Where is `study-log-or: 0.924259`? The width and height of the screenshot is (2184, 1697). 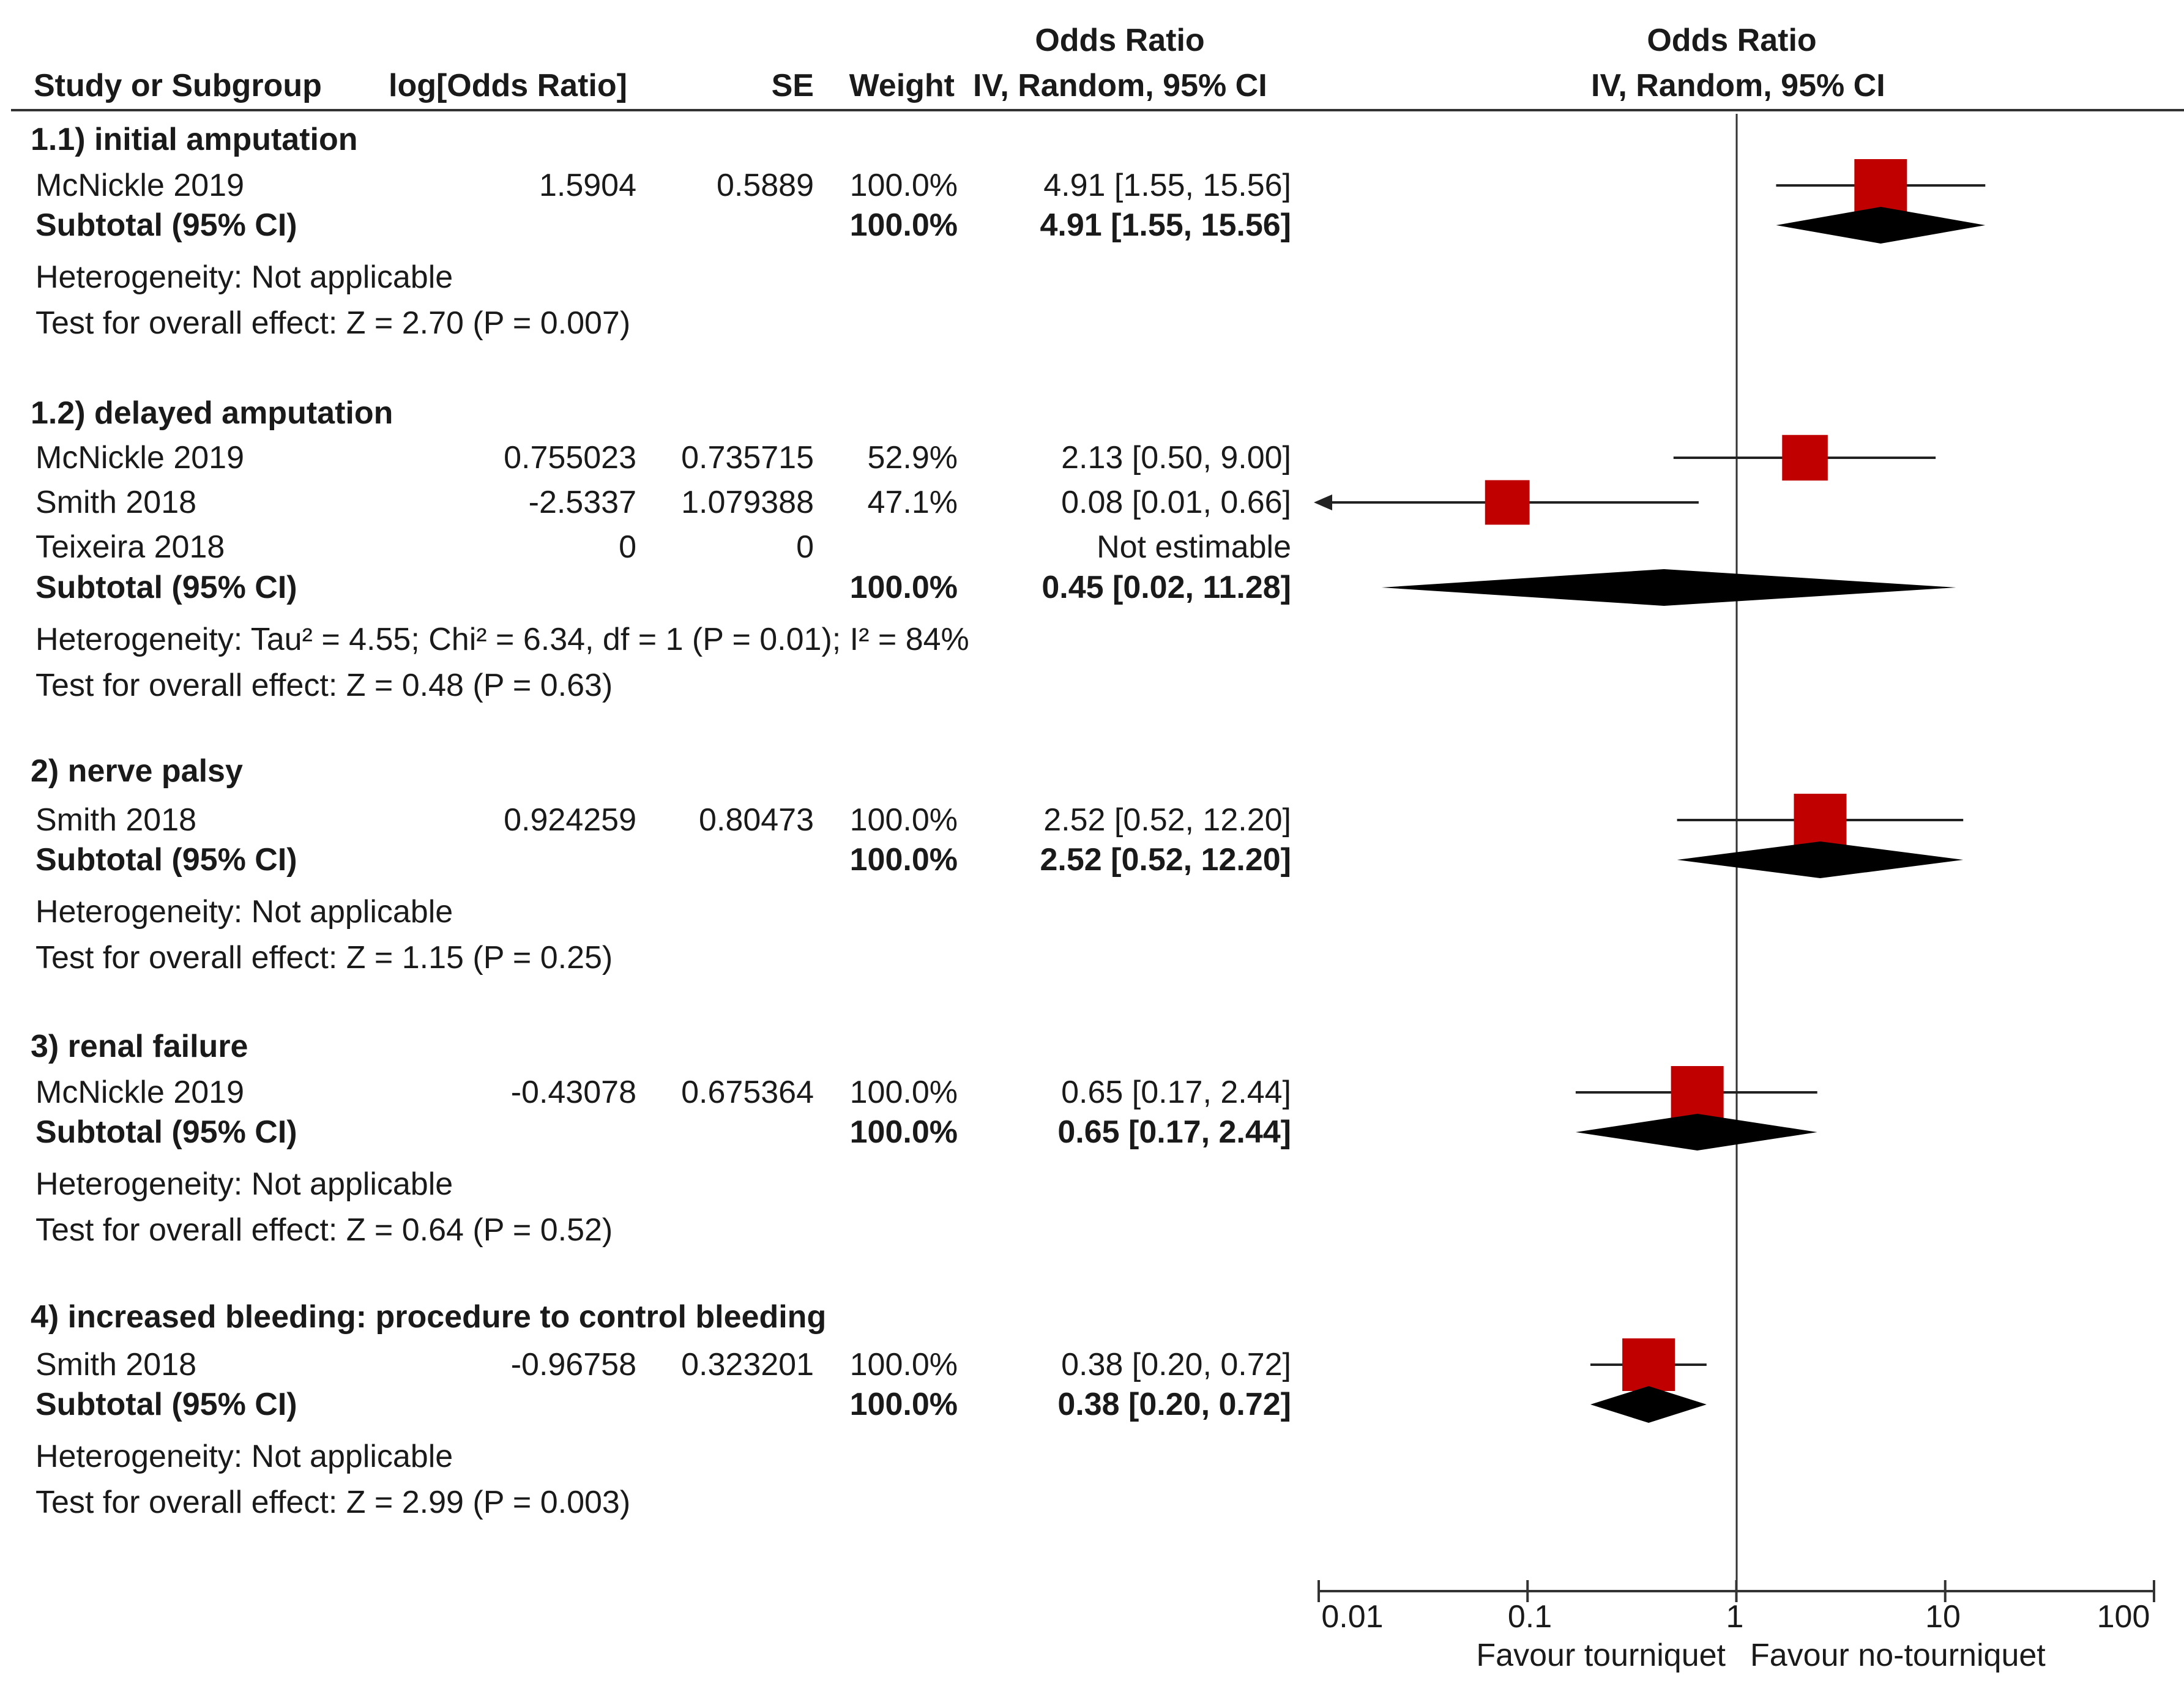 study-log-or: 0.924259 is located at coordinates (570, 820).